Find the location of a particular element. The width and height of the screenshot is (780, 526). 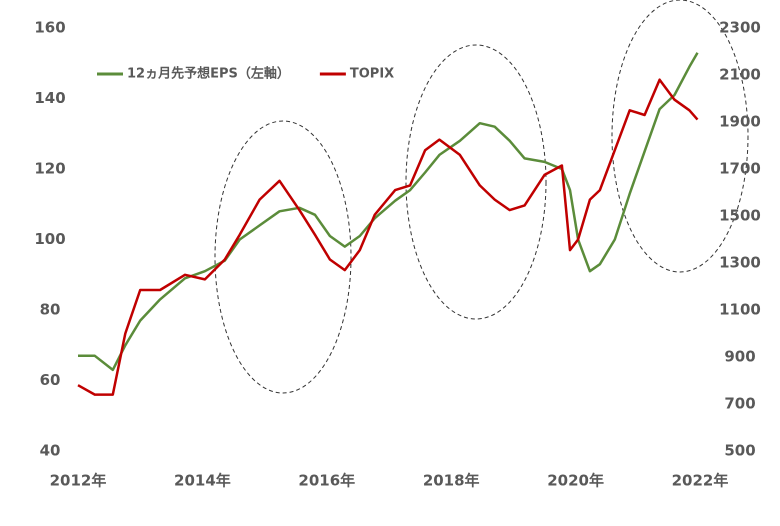

y-tick-label: 140 is located at coordinates (49, 98).